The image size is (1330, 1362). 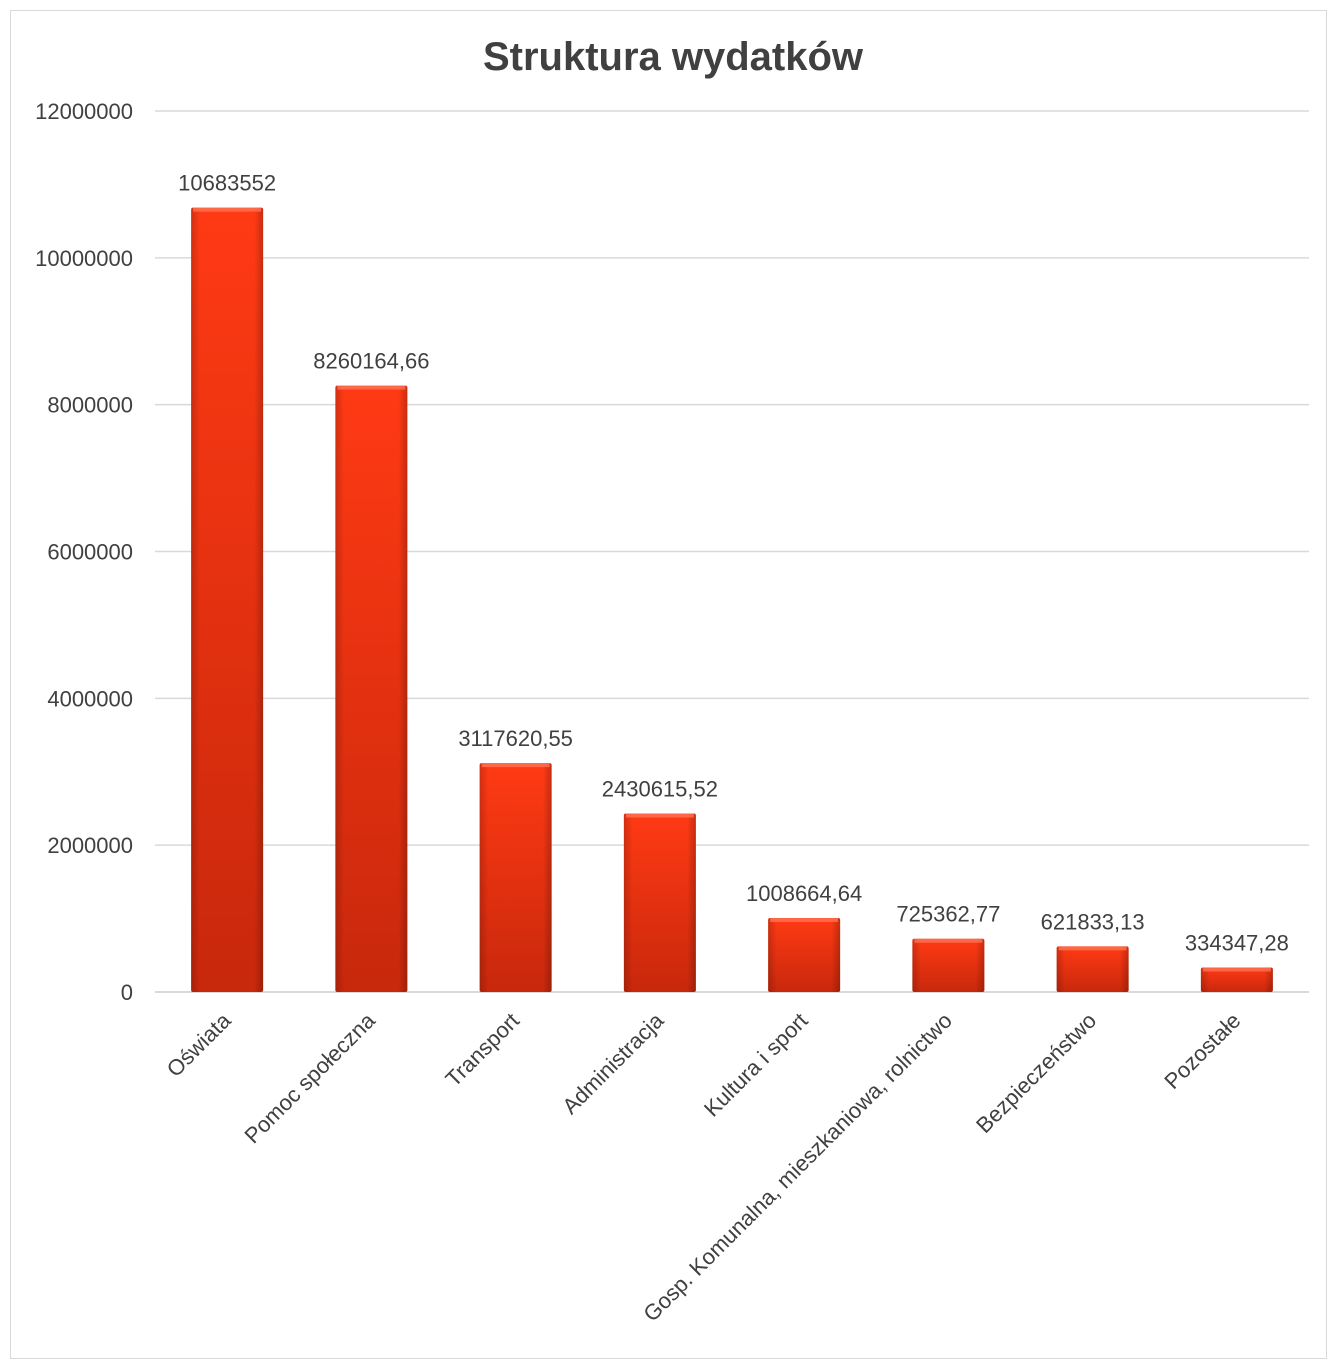 I want to click on y-tick-label: 4000000, so click(x=90, y=698).